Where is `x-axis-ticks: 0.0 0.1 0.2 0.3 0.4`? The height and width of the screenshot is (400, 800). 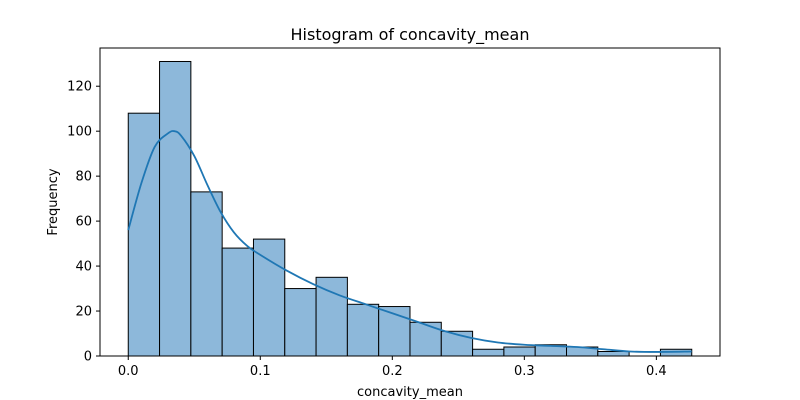
x-axis-ticks: 0.0 0.1 0.2 0.3 0.4 is located at coordinates (392, 367).